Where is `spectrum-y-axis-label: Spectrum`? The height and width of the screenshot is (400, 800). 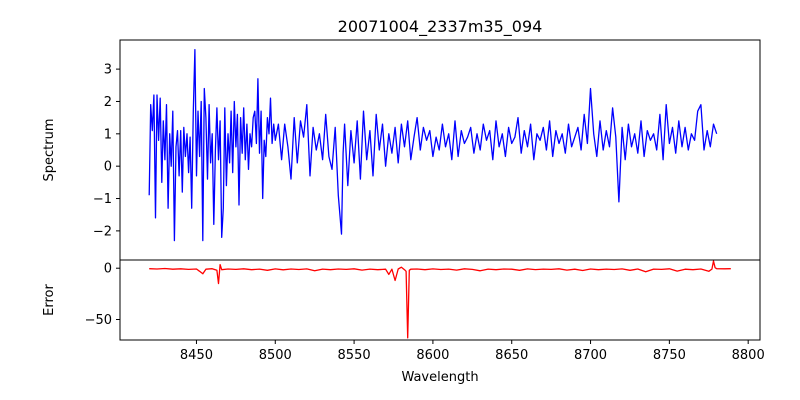
spectrum-y-axis-label: Spectrum is located at coordinates (49, 150).